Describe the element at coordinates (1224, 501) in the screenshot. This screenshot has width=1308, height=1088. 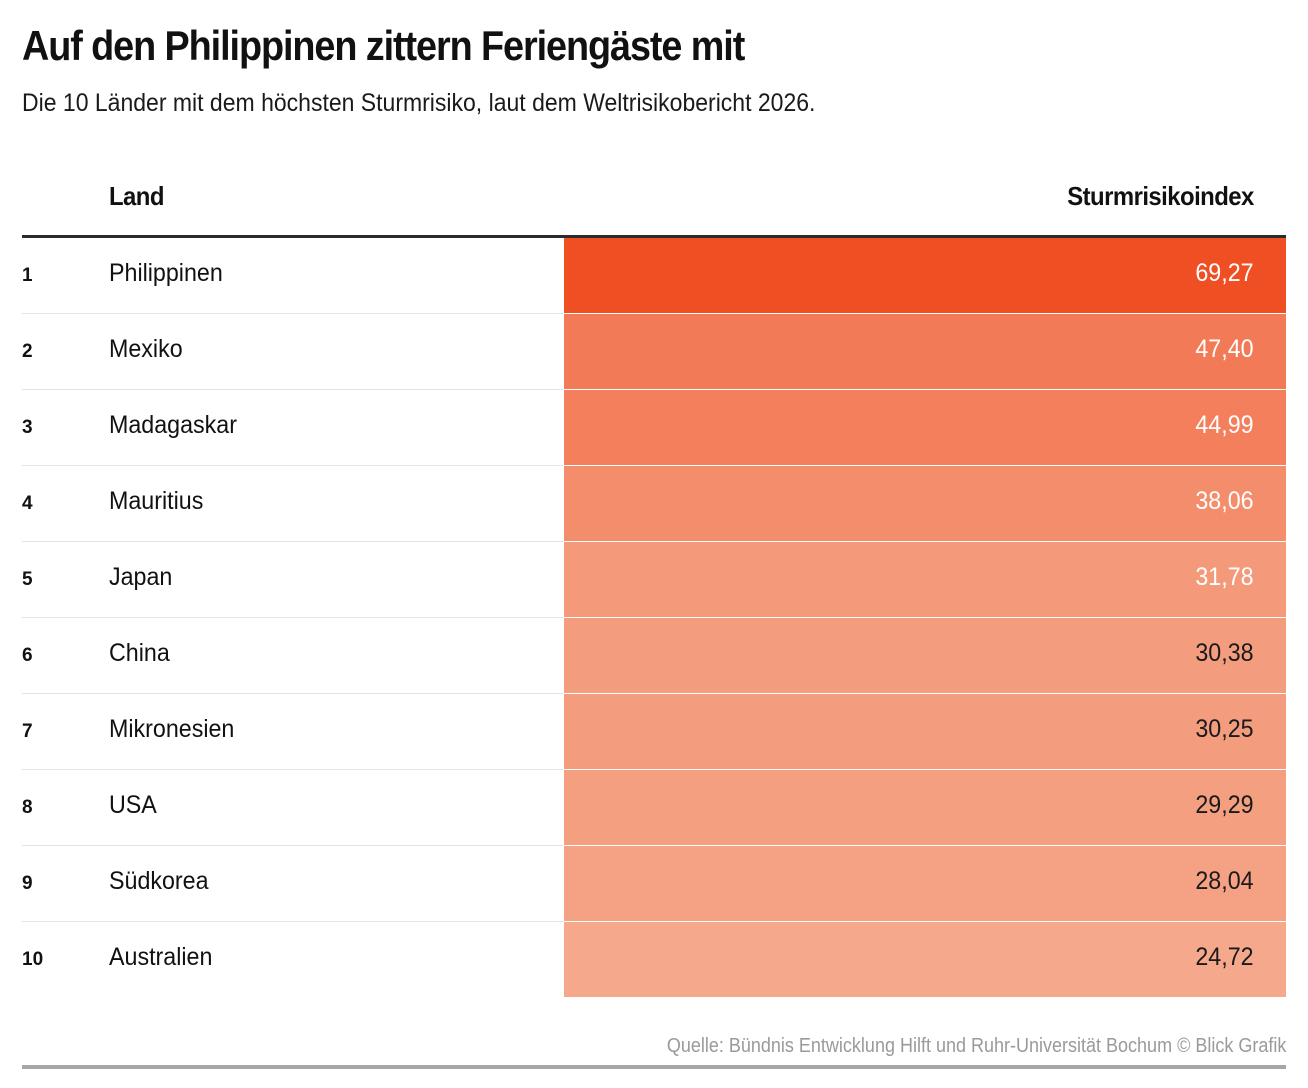
I see `risk-value-label: 38,06` at that location.